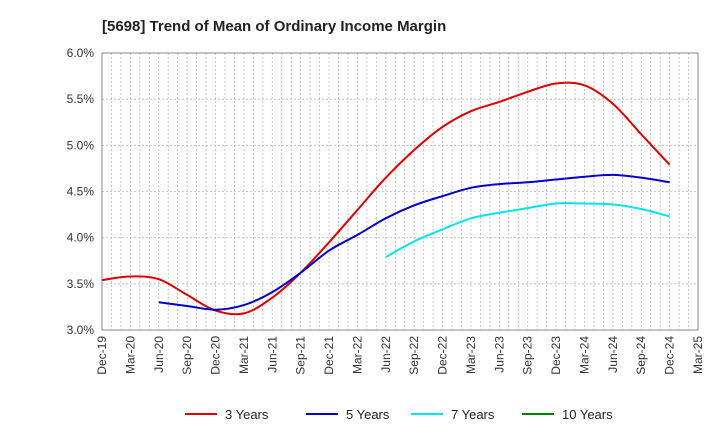 The width and height of the screenshot is (720, 440). I want to click on x-tick-label: Dec-22, so click(443, 355).